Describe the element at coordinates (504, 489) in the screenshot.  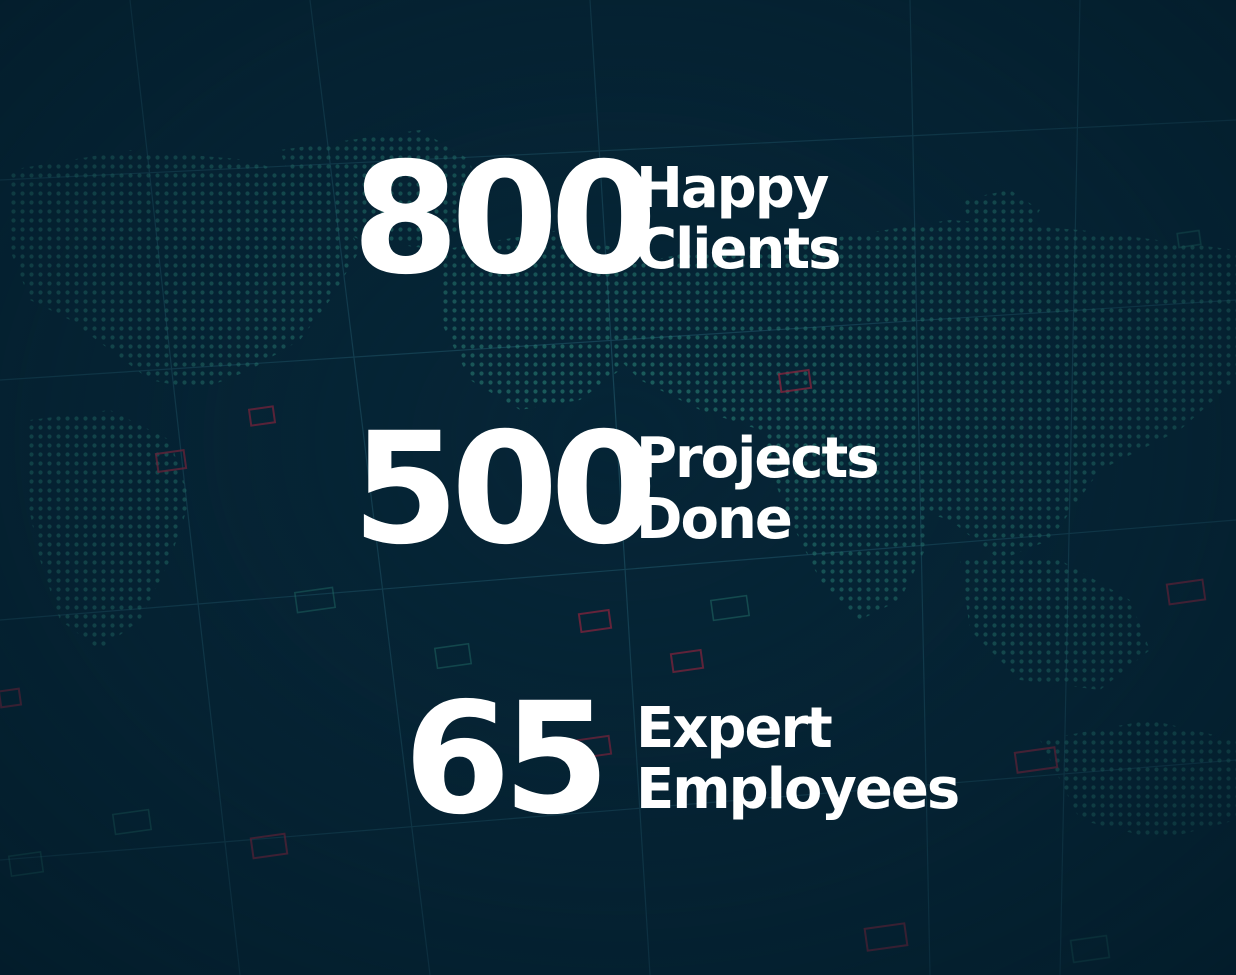
I see `stat-value: 500` at that location.